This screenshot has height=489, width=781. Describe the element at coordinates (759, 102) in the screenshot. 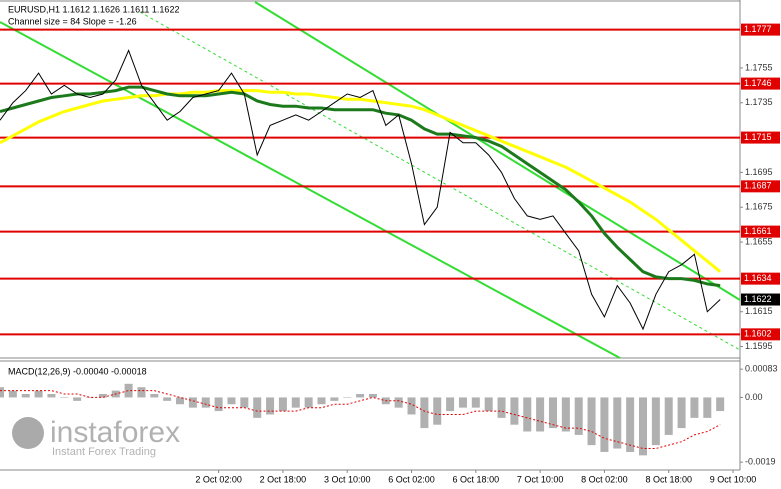

I see `y-tick-label: 1.1735` at that location.